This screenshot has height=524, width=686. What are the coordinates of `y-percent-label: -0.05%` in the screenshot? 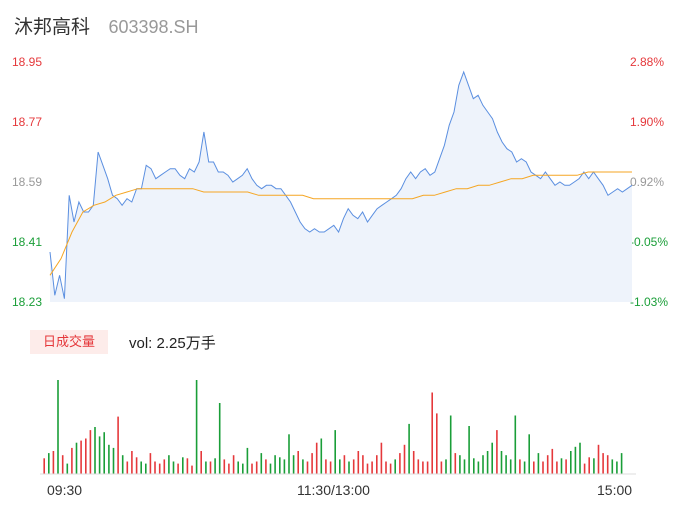 It's located at (649, 242).